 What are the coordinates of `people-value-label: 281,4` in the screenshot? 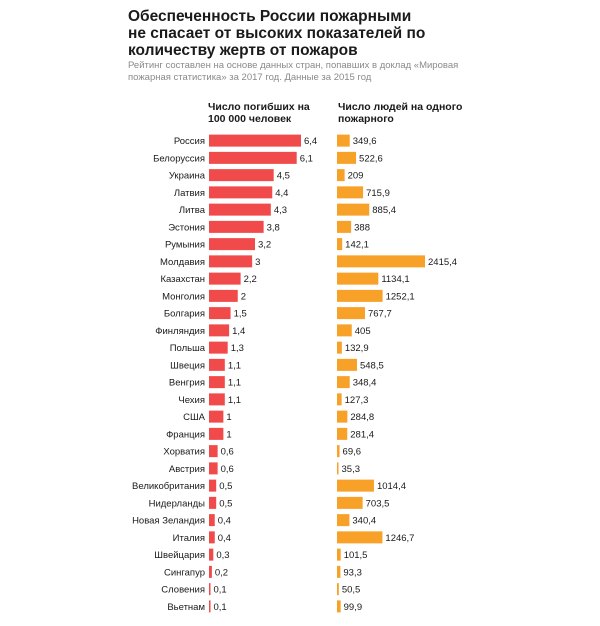 It's located at (362, 434).